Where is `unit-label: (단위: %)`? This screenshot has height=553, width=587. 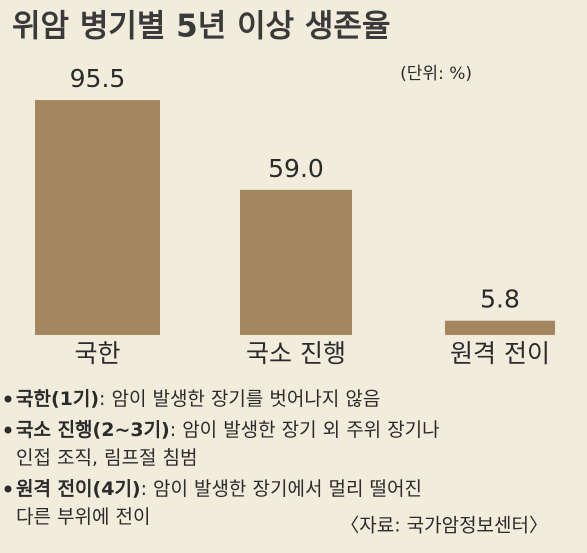
unit-label: (단위: %) is located at coordinates (436, 74).